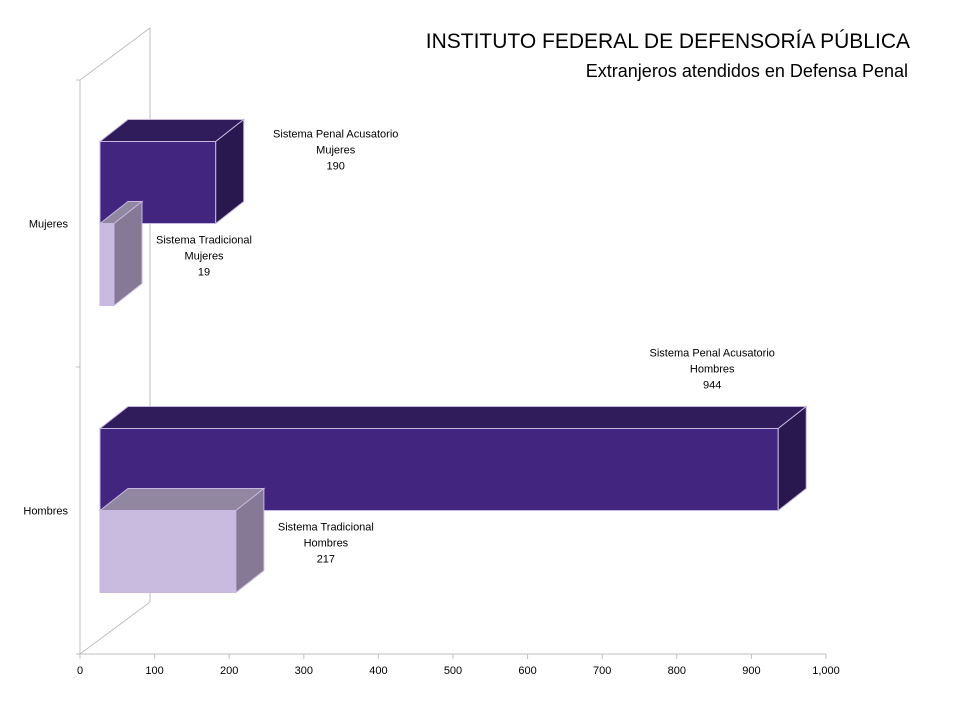  I want to click on back-wall, so click(115, 341).